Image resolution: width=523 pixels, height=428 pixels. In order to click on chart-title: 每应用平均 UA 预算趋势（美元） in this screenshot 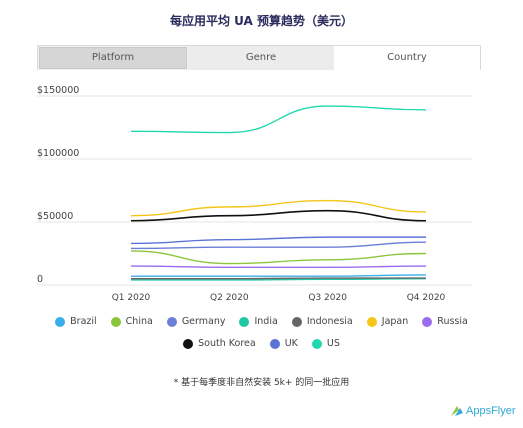, I will do `click(261, 21)`.